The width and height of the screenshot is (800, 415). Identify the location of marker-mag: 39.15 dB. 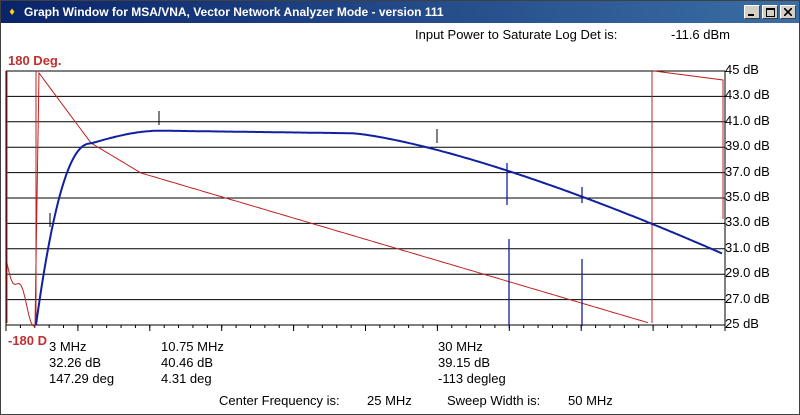
(464, 362).